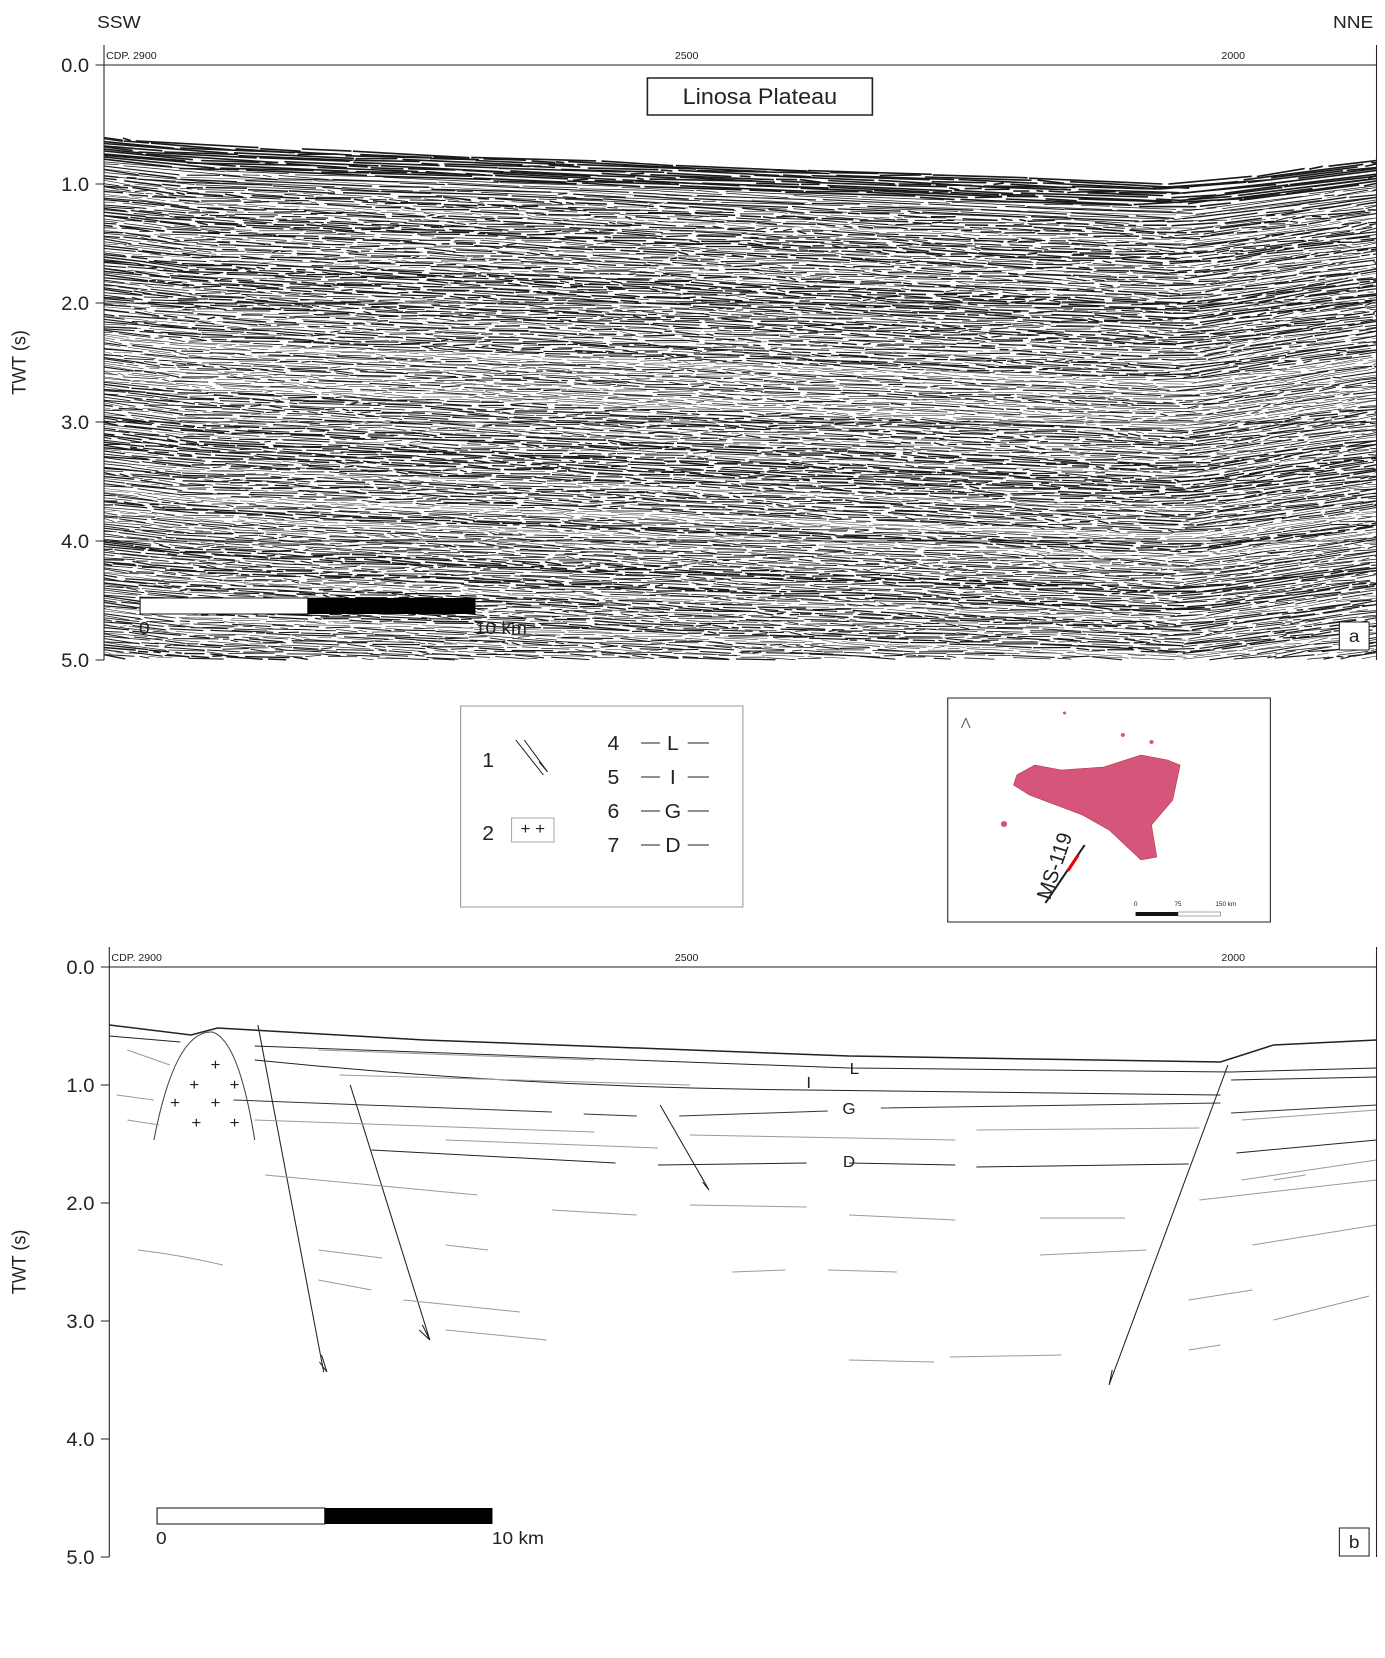 Image resolution: width=1385 pixels, height=1658 pixels. Describe the element at coordinates (80, 1558) in the screenshot. I see `y-tick-label: 5.0` at that location.